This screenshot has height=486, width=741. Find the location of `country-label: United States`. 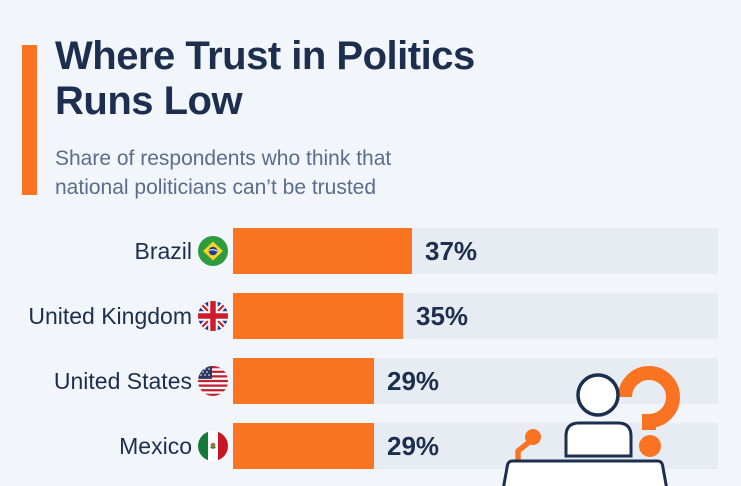

country-label: United States is located at coordinates (122, 381).